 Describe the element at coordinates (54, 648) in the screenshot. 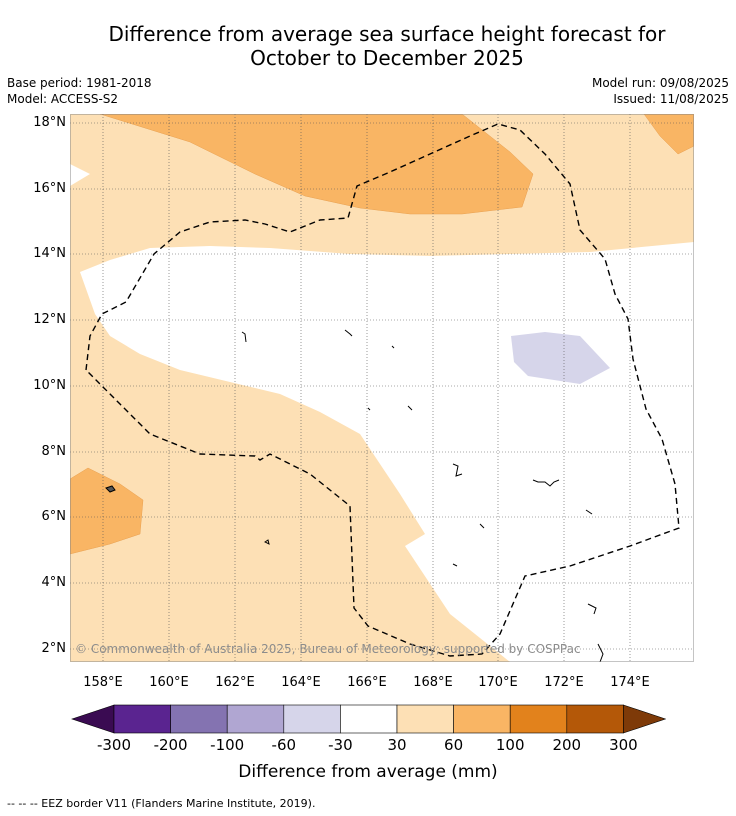

I see `latitude-label: 2°N` at that location.